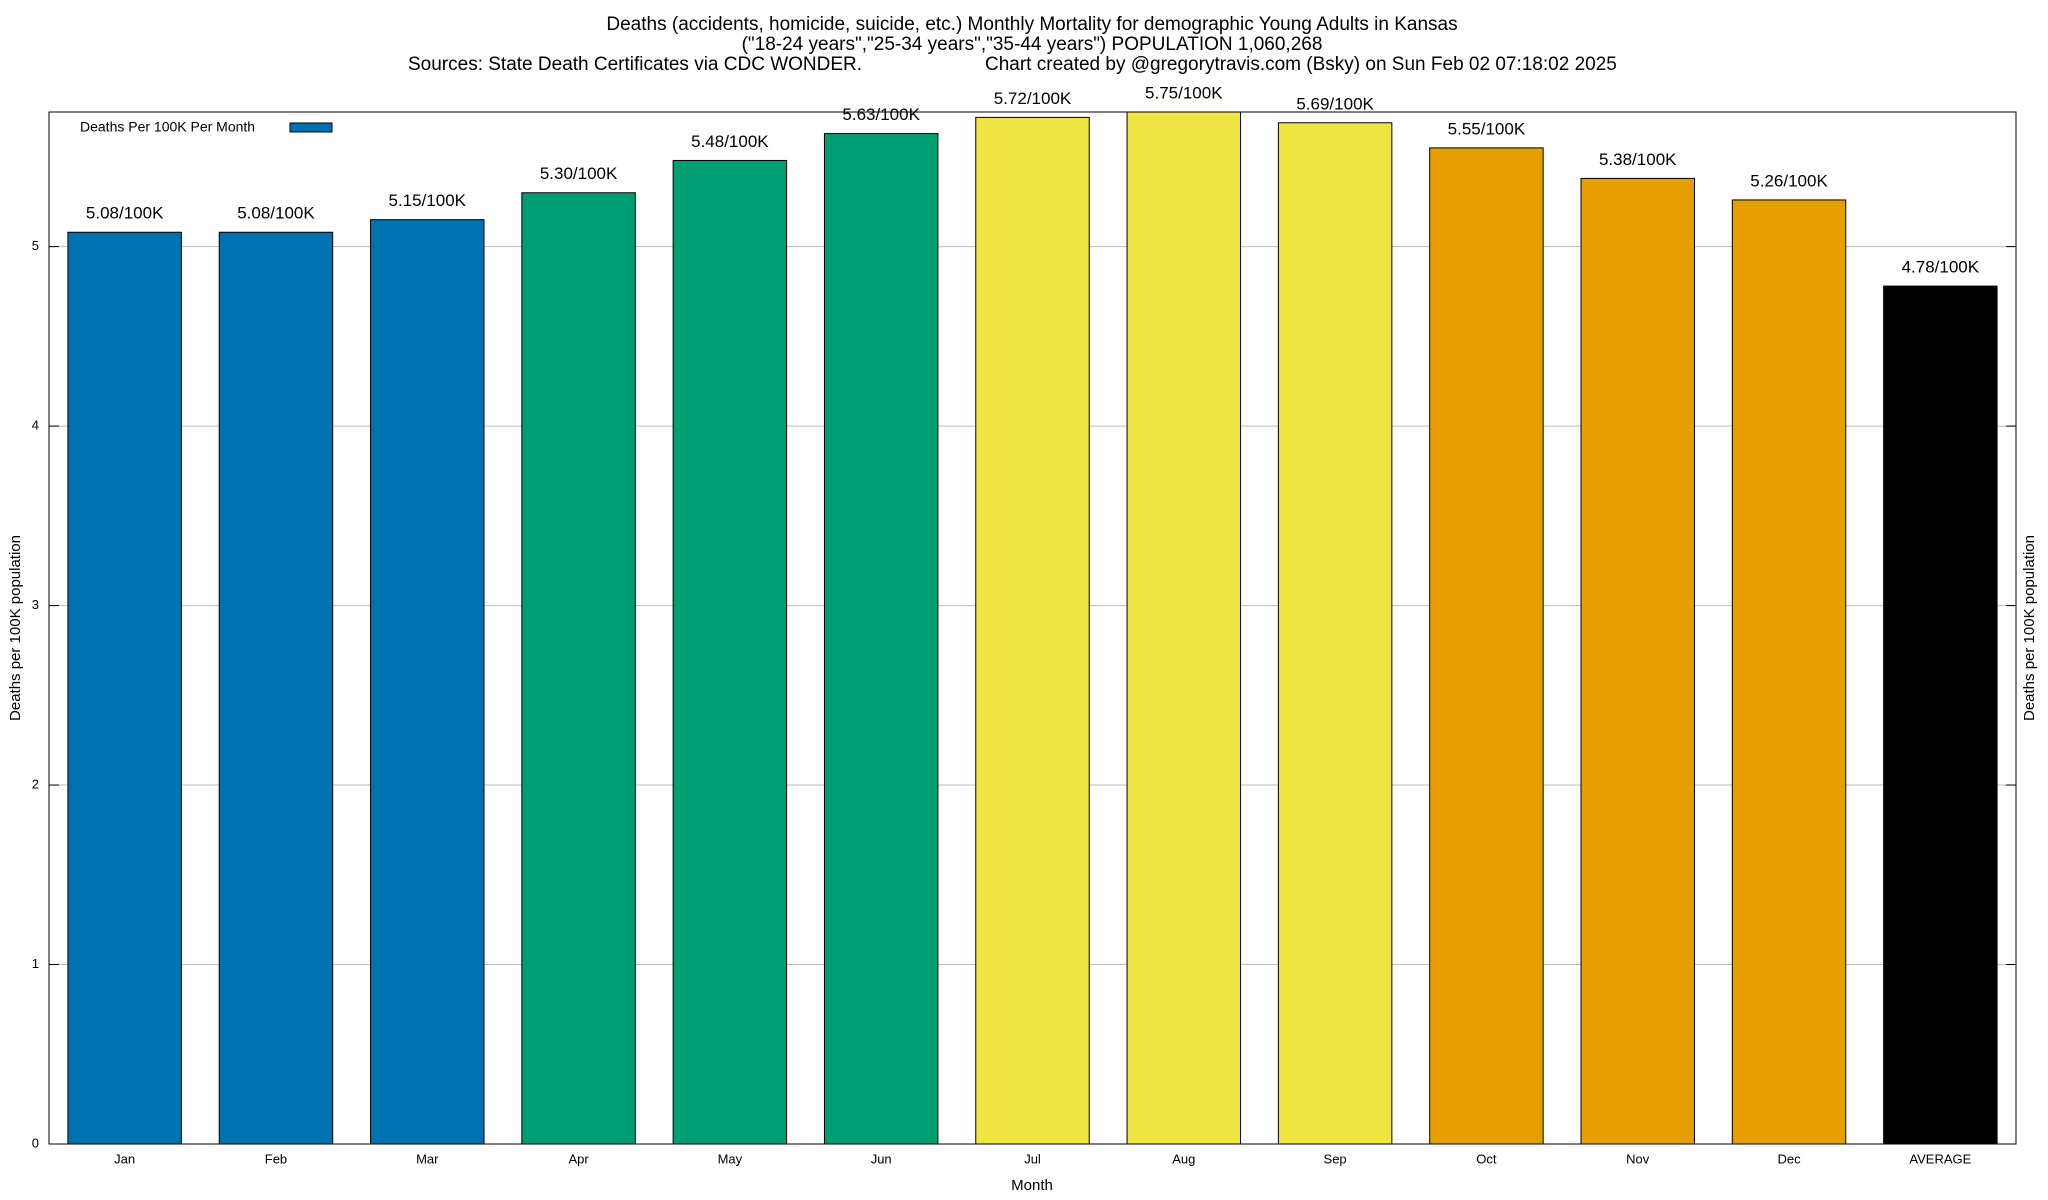  I want to click on x-tick-label: May, so click(730, 1158).